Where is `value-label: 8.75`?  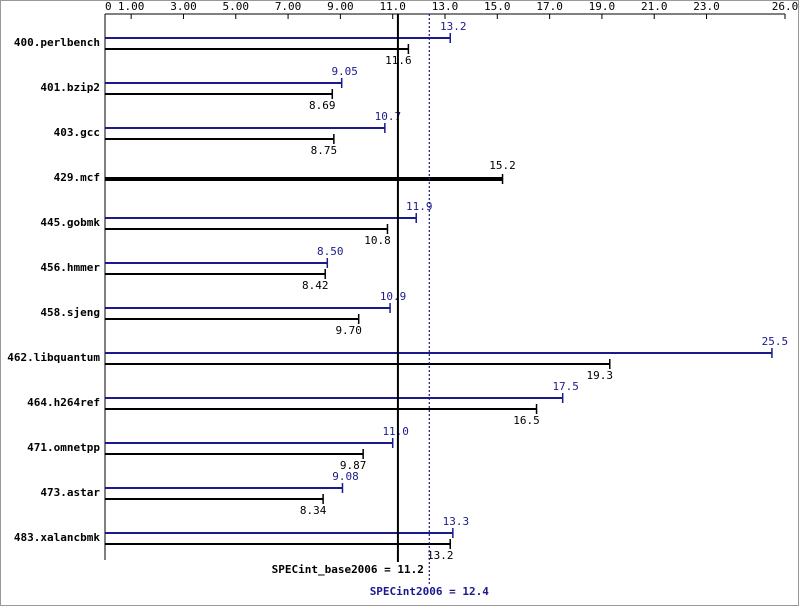
value-label: 8.75 is located at coordinates (324, 150).